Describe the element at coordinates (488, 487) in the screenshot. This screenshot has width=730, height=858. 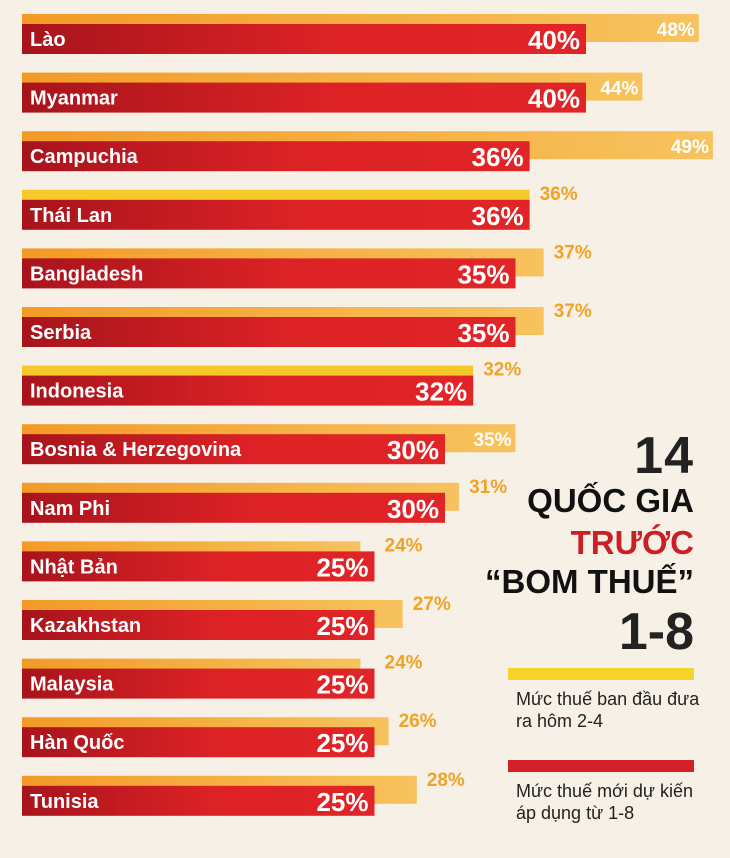
I see `value-label-initial: 31%` at that location.